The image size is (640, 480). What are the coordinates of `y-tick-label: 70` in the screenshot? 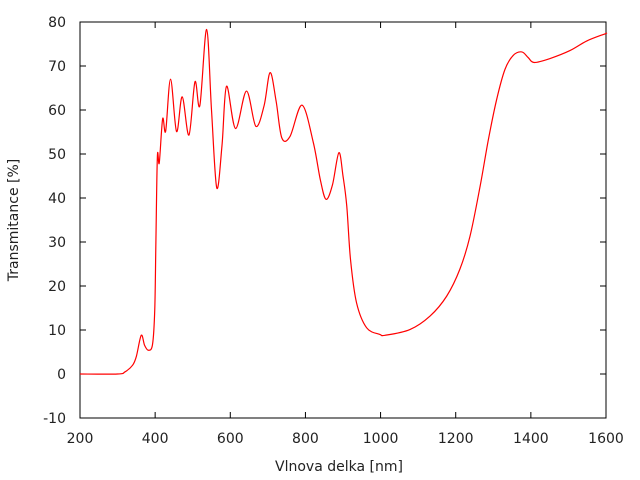 It's located at (57, 67).